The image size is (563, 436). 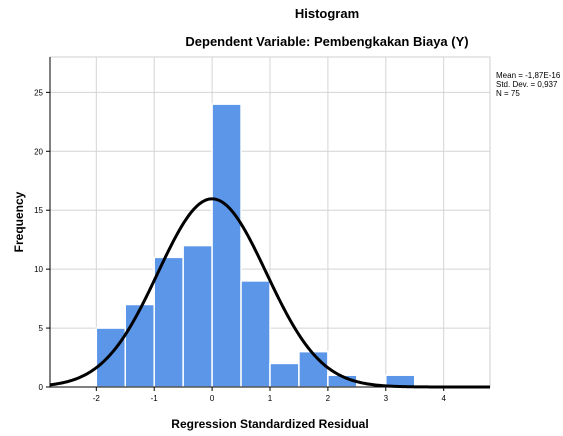 I want to click on y-tick-label: 0, so click(x=41, y=387).